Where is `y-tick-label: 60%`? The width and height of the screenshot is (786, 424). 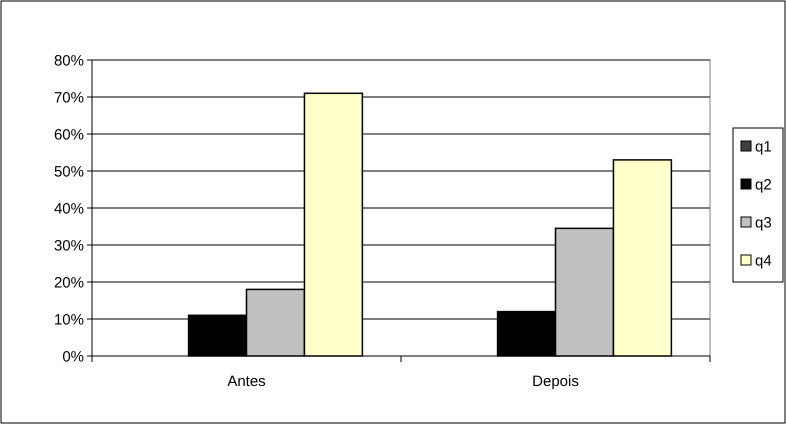 y-tick-label: 60% is located at coordinates (69, 135).